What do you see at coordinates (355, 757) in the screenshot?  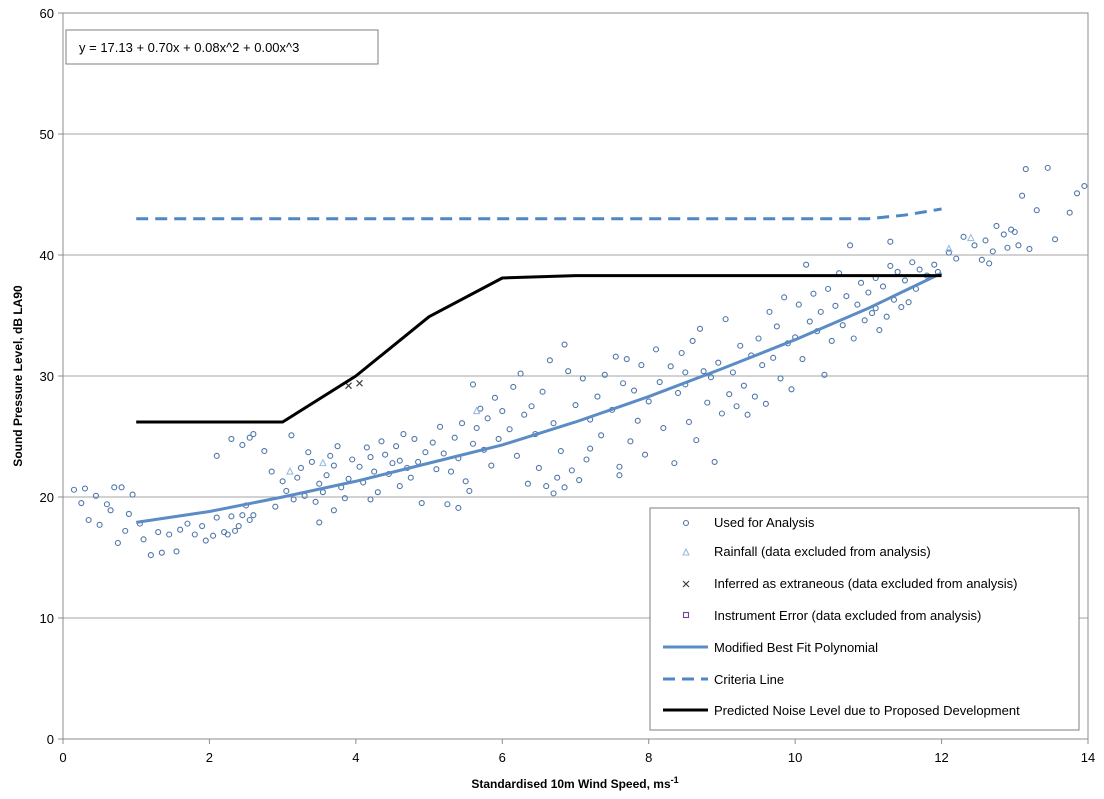 I see `x-tick-label: 4` at bounding box center [355, 757].